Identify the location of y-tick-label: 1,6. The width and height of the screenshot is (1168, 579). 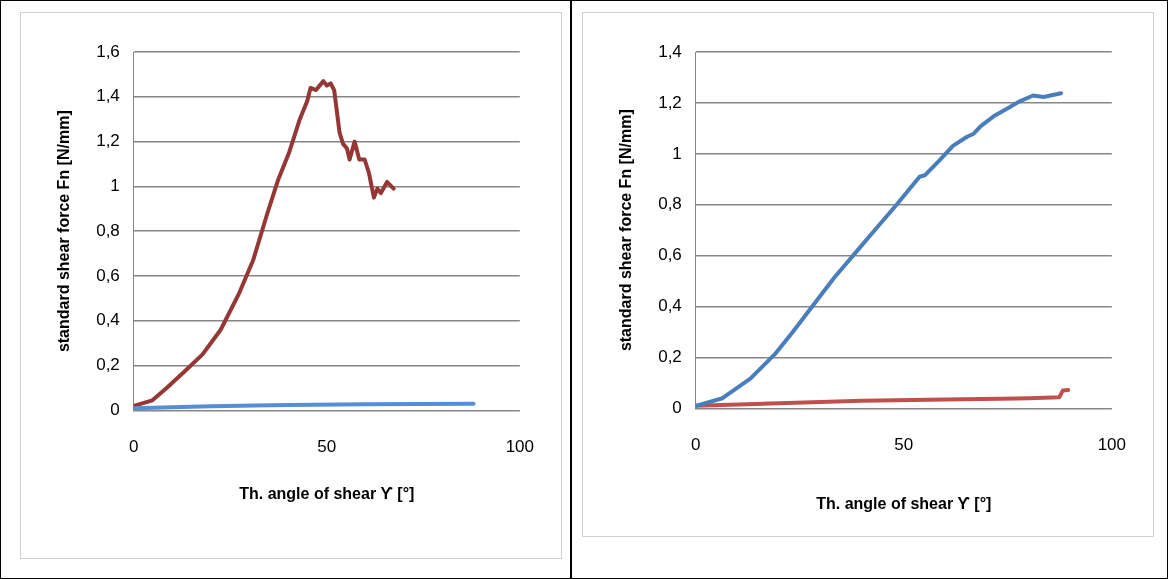
(108, 51).